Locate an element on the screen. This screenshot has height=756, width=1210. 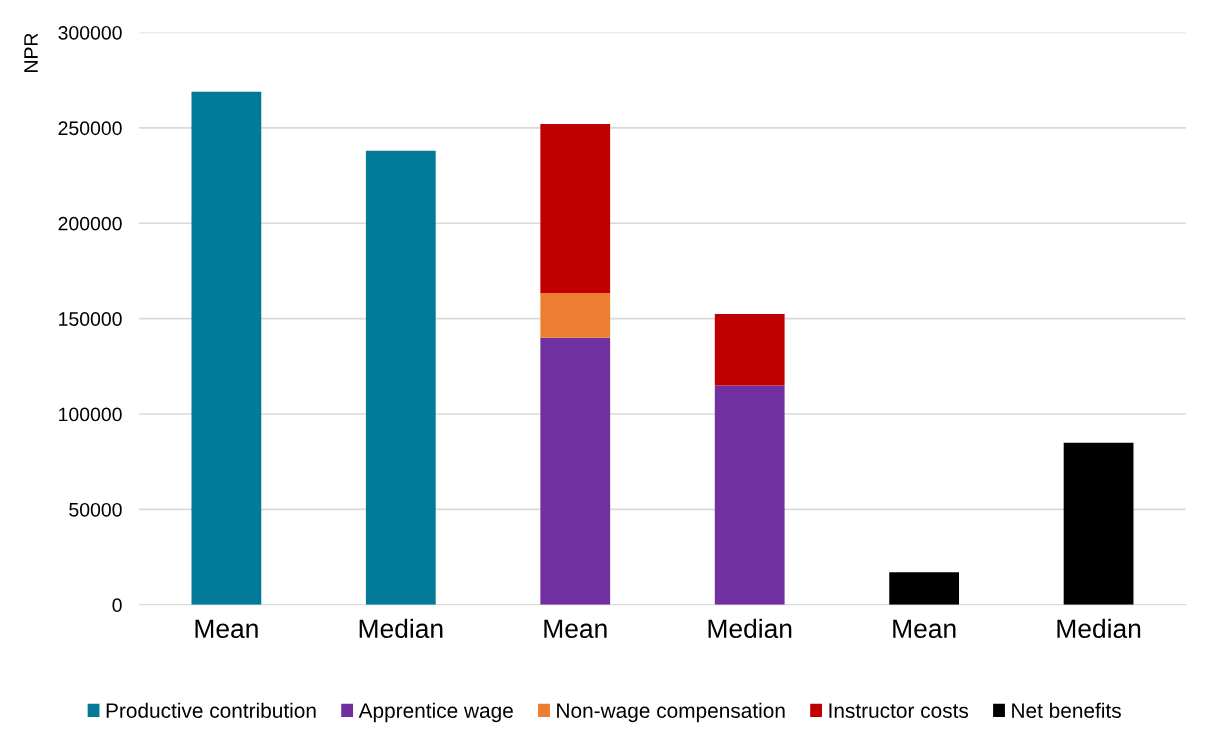
y-axis-title: NPR is located at coordinates (31, 52).